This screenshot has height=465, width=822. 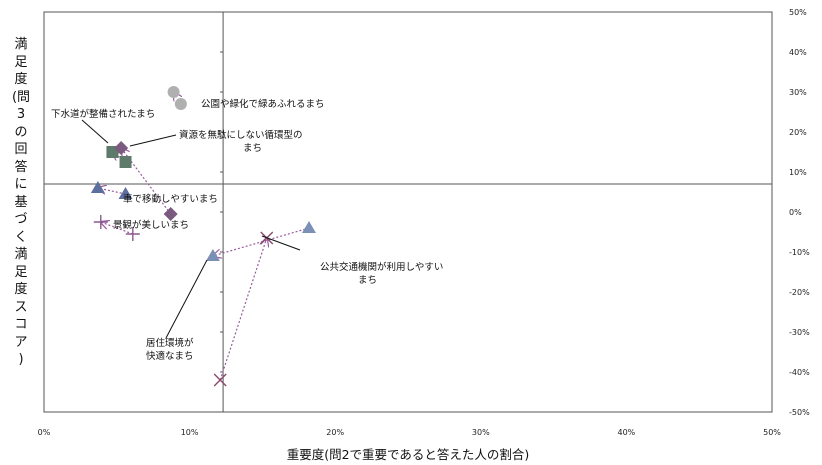 What do you see at coordinates (21, 324) in the screenshot?
I see `y-axis-title-char: コ` at bounding box center [21, 324].